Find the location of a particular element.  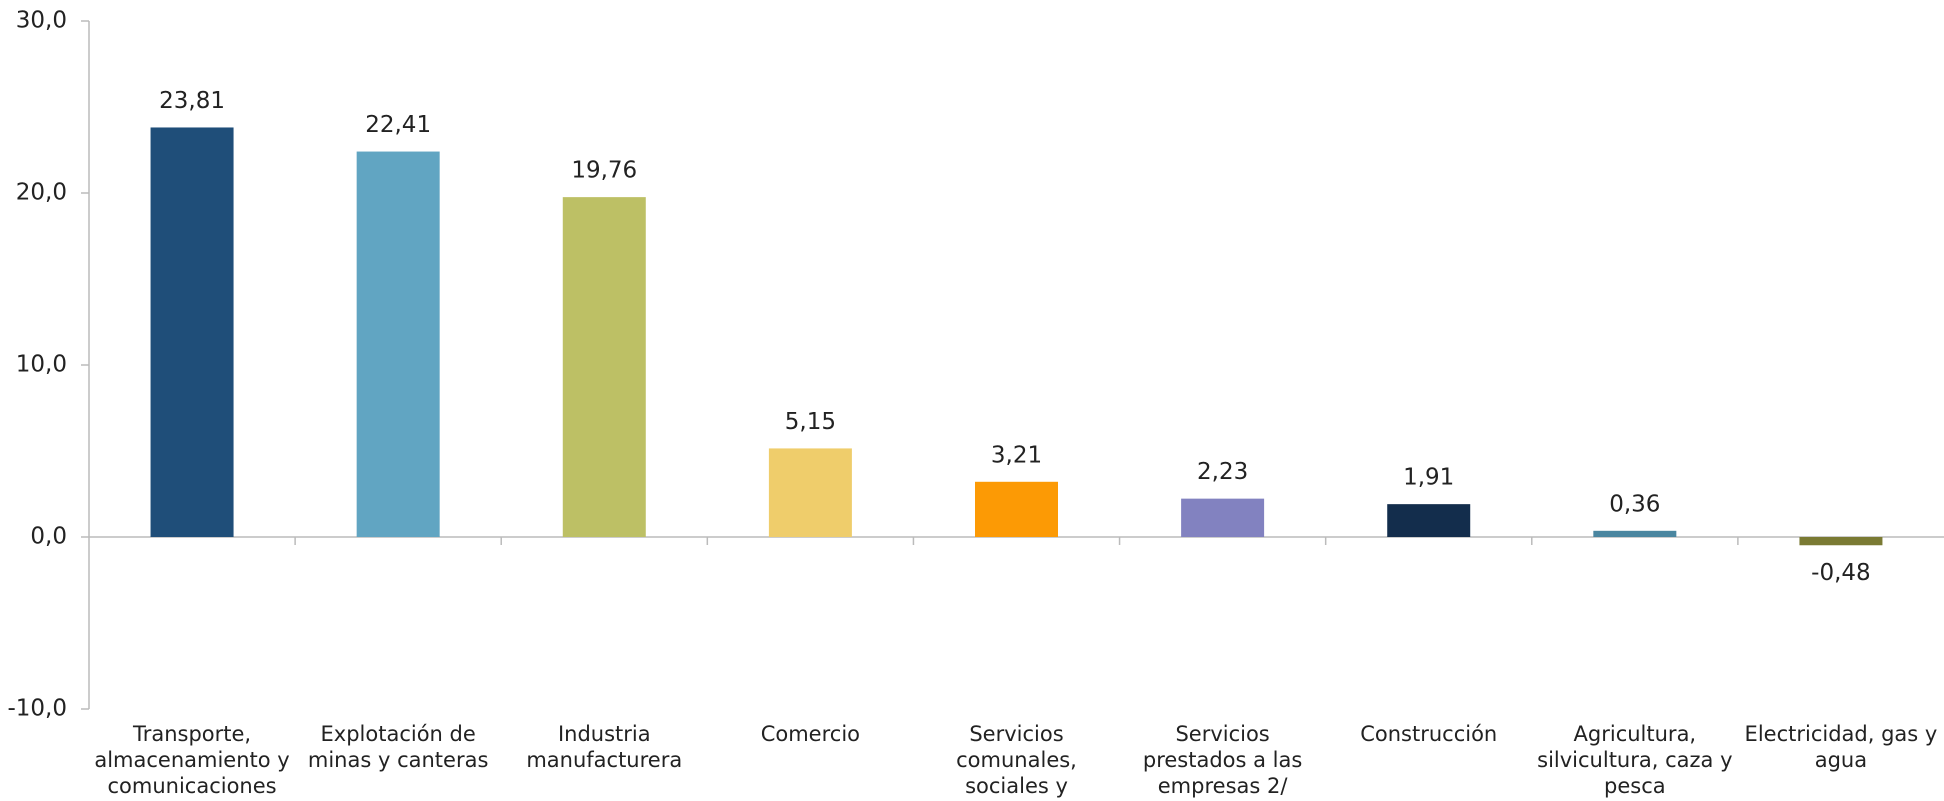

data-label: 2,23 is located at coordinates (1222, 472).